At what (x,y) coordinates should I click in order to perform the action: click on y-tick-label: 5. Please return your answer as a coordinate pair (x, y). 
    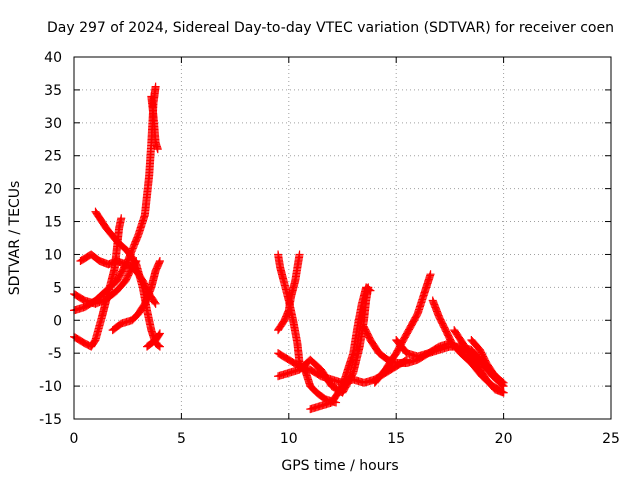
    Looking at the image, I should click on (57, 288).